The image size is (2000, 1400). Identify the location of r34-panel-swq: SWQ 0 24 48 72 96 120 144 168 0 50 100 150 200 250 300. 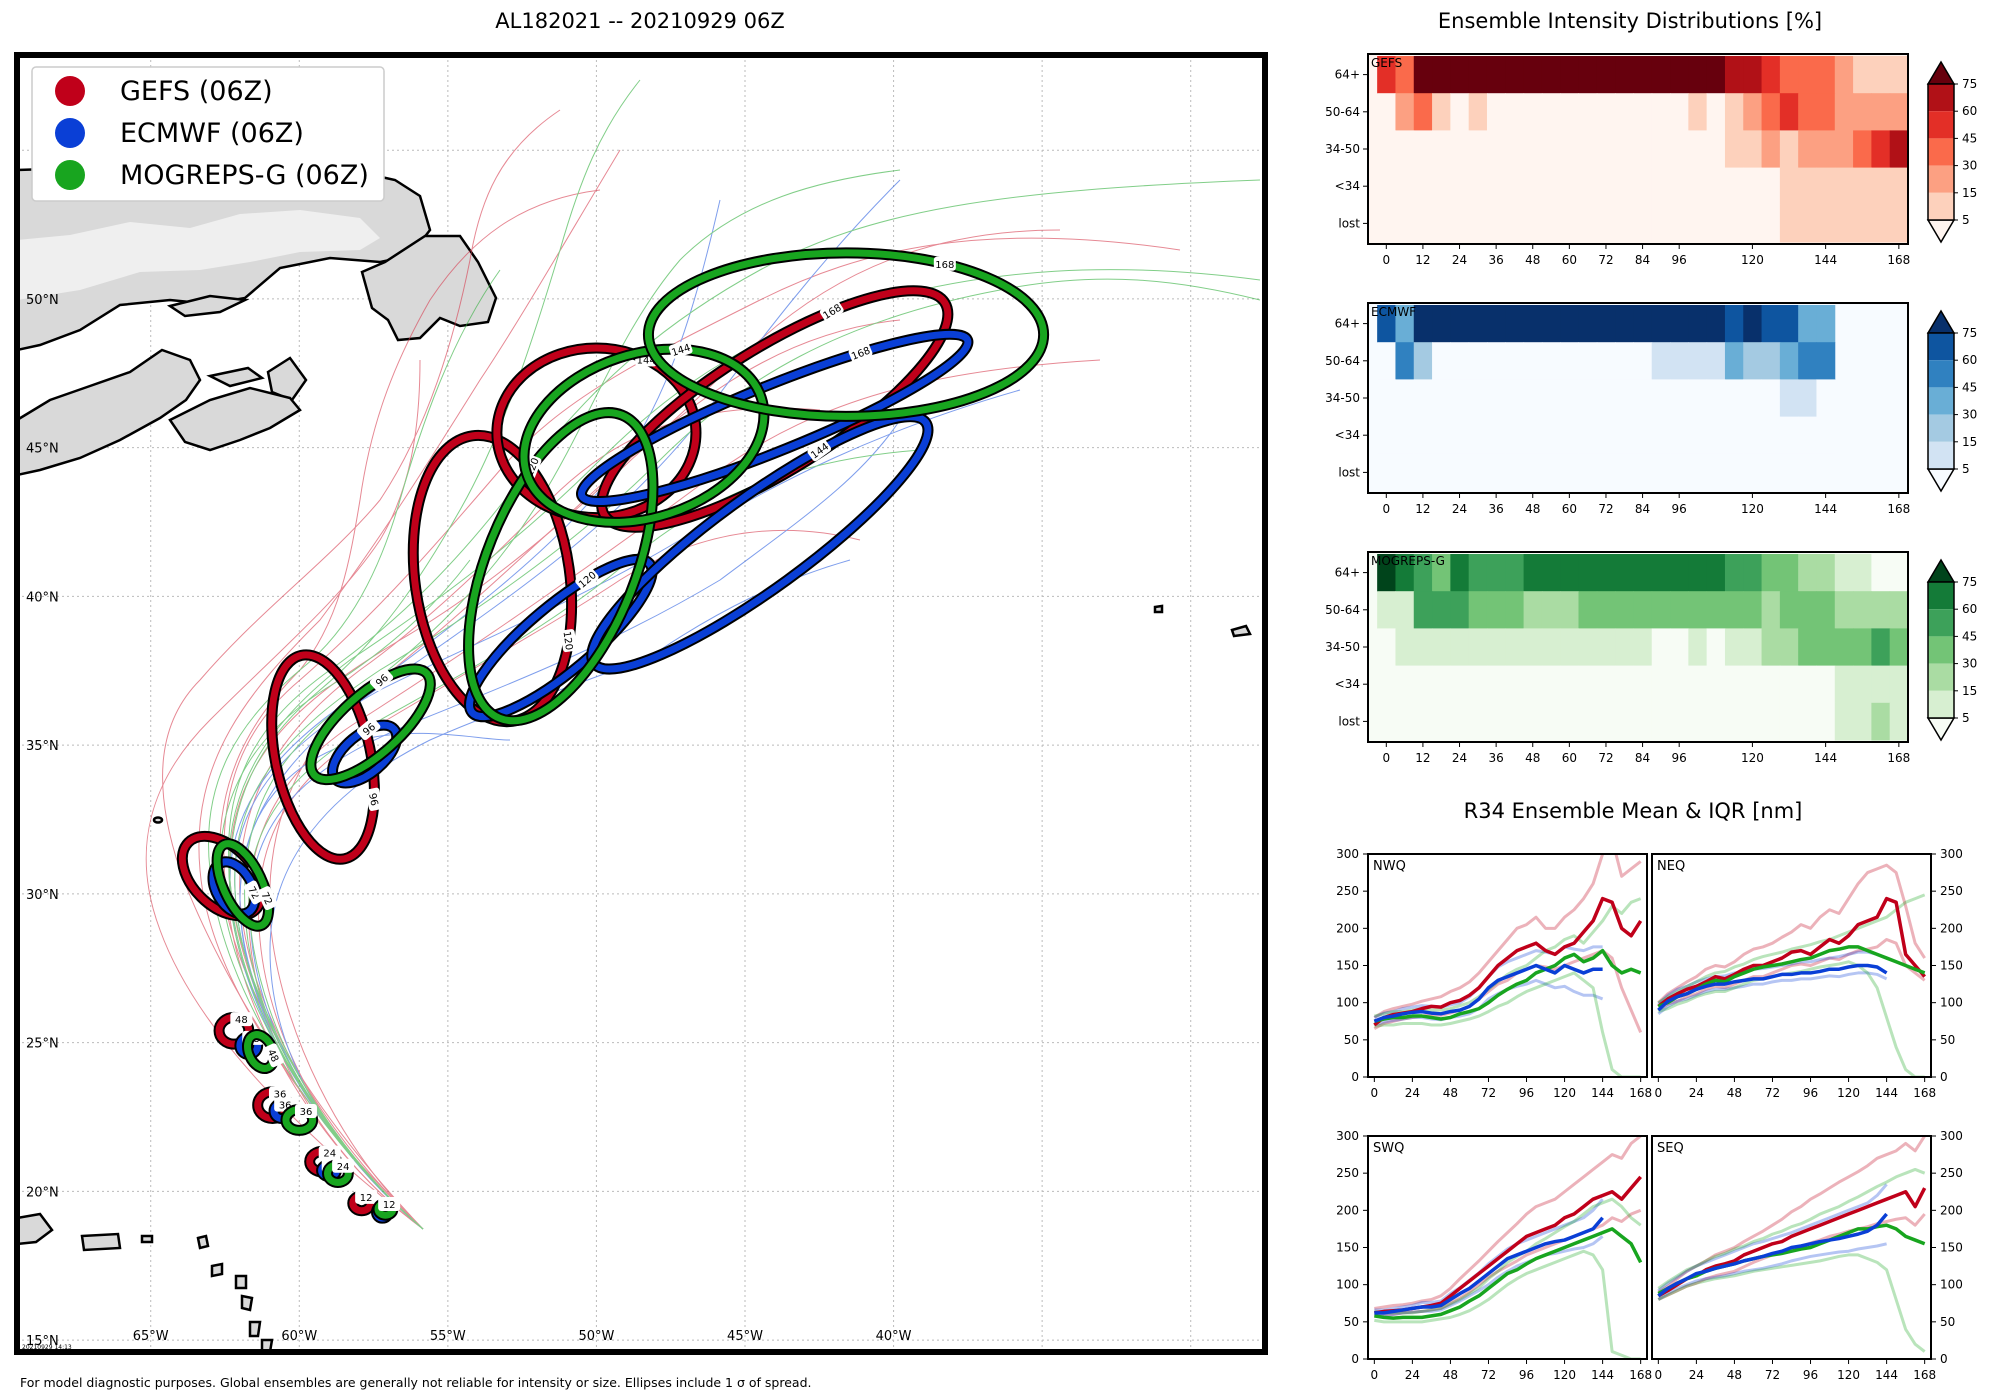
(1494, 1255).